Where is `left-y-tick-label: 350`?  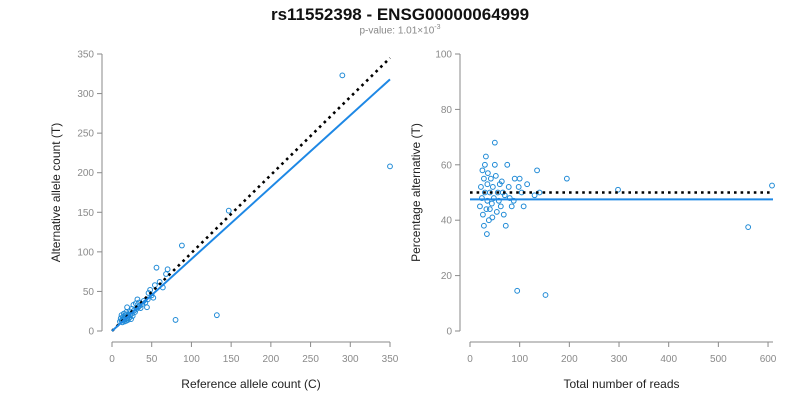 left-y-tick-label: 350 is located at coordinates (85, 55).